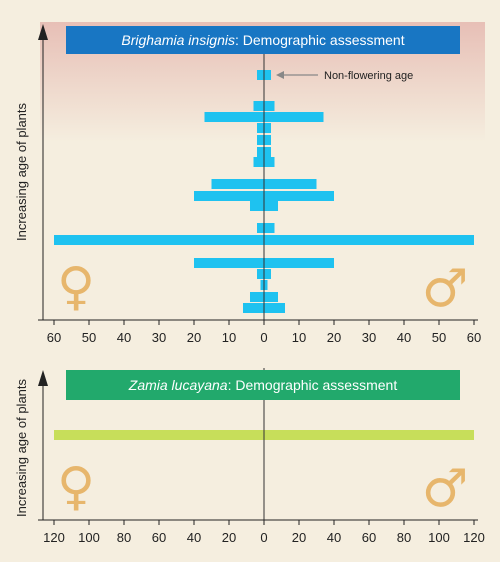 The image size is (500, 562). What do you see at coordinates (21, 171) in the screenshot?
I see `chart1-ylabel: Increasing age of plants` at bounding box center [21, 171].